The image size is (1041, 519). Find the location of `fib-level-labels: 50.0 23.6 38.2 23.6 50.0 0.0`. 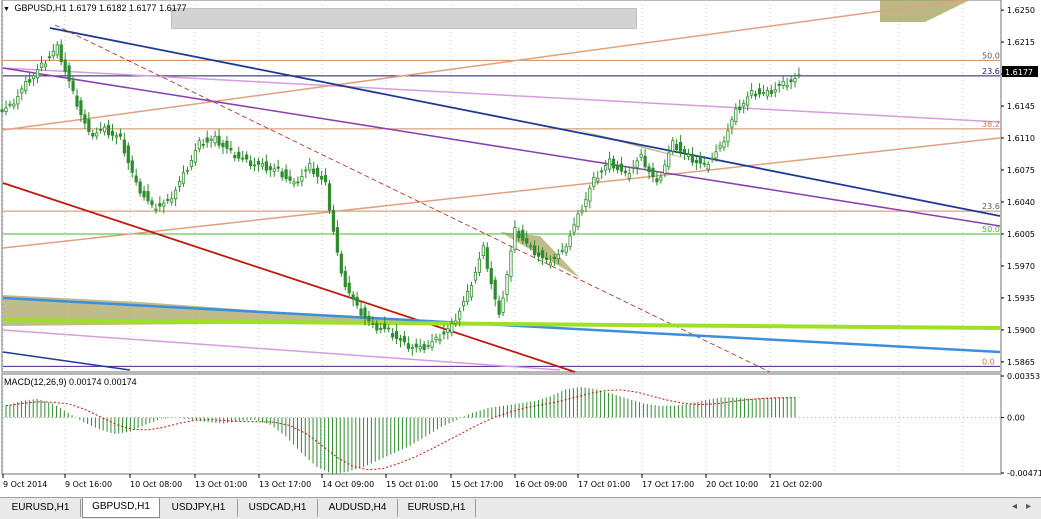

fib-level-labels: 50.0 23.6 38.2 23.6 50.0 0.0 is located at coordinates (991, 208).